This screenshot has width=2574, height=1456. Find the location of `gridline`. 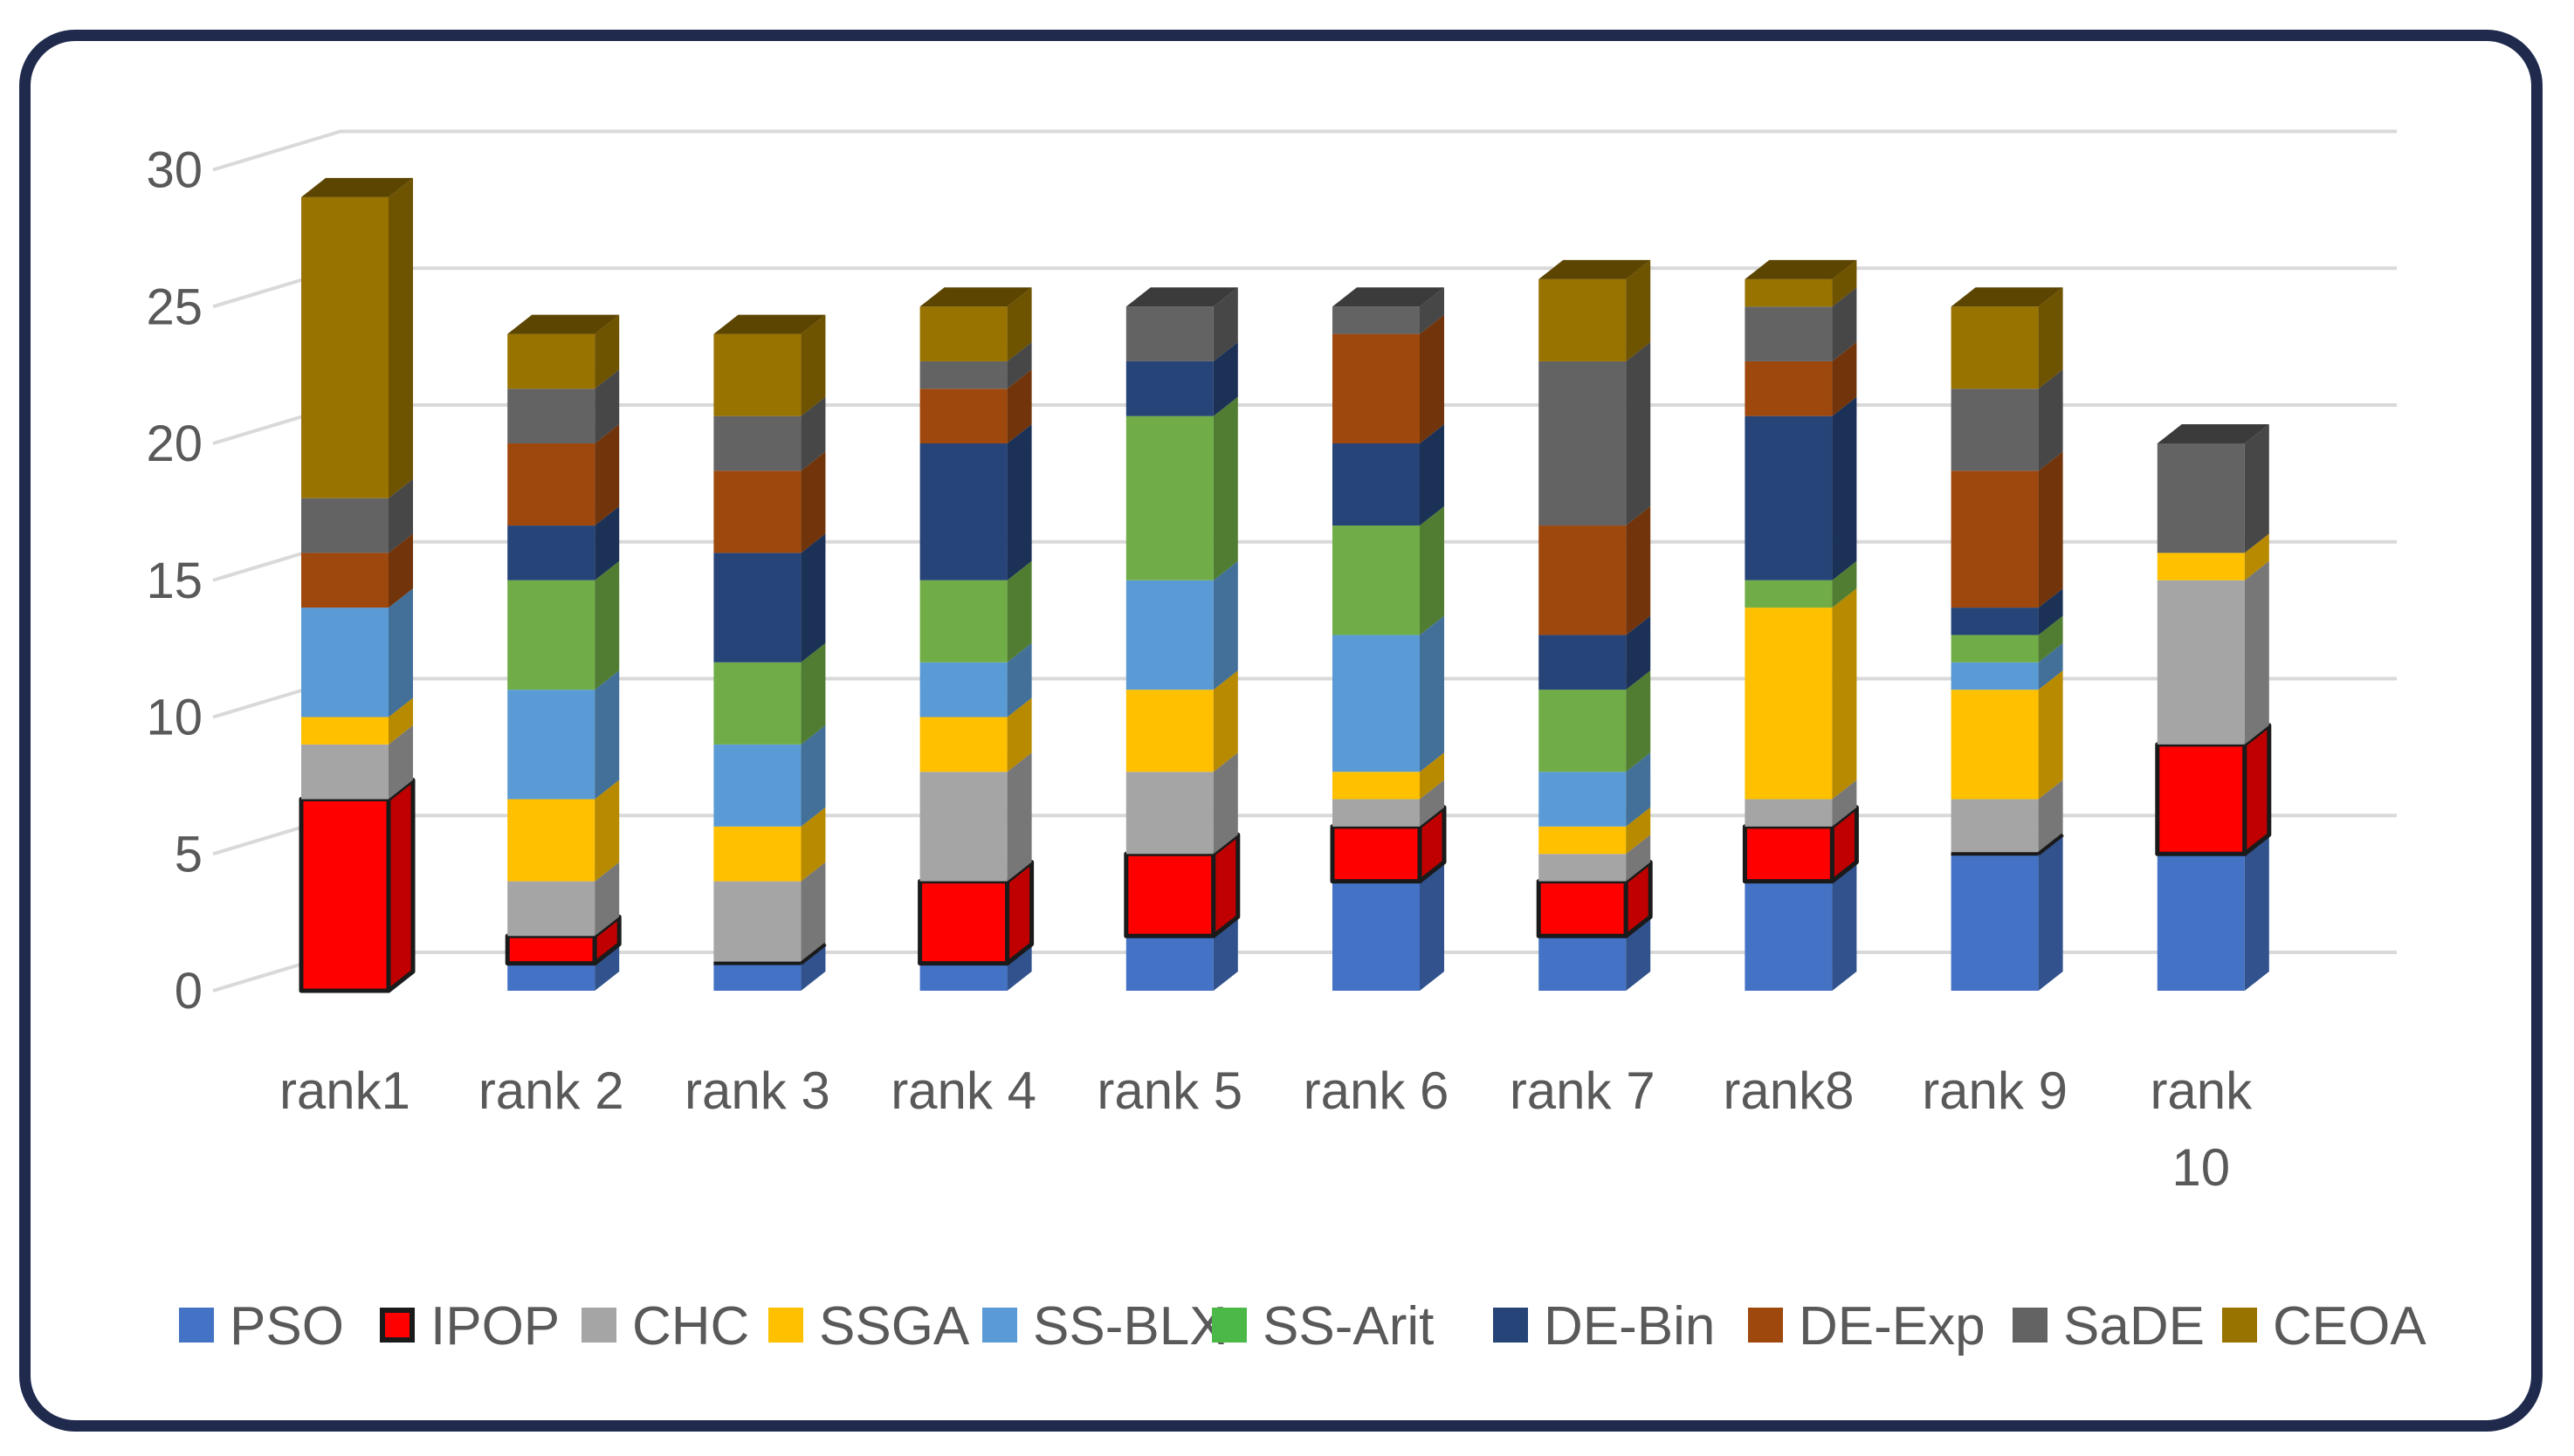

gridline is located at coordinates (1304, 150).